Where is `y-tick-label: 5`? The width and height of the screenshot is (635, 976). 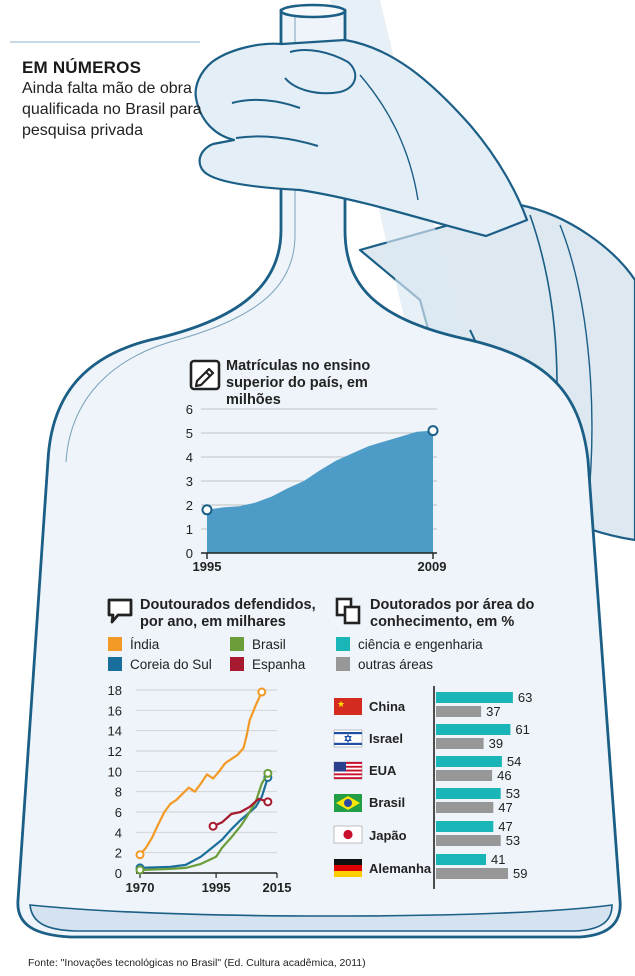
y-tick-label: 5 is located at coordinates (189, 433).